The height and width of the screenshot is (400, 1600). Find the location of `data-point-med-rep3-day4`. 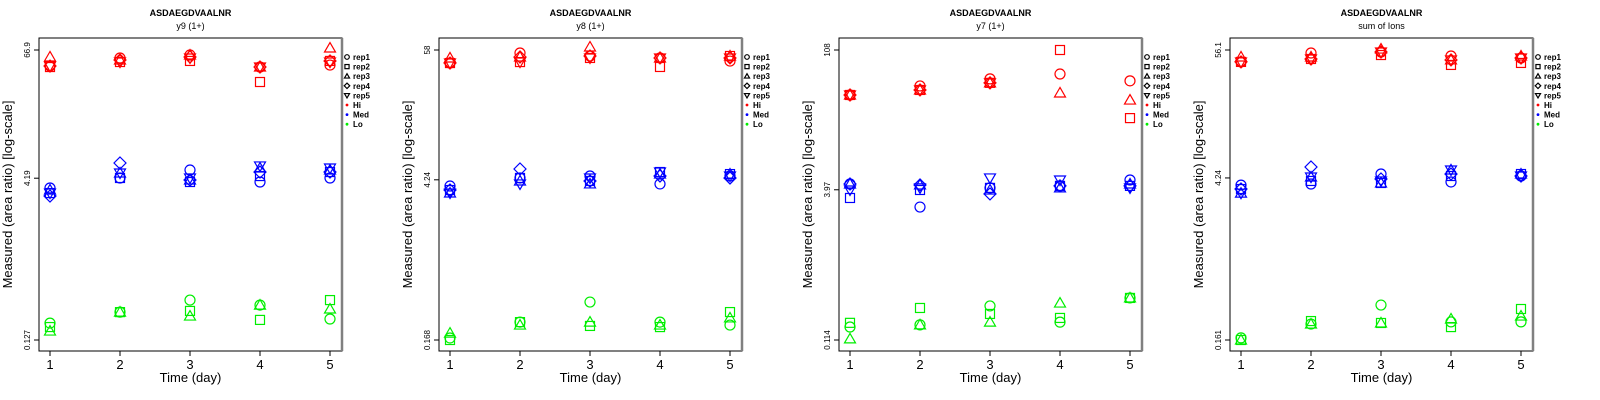

data-point-med-rep3-day4 is located at coordinates (1451, 169).